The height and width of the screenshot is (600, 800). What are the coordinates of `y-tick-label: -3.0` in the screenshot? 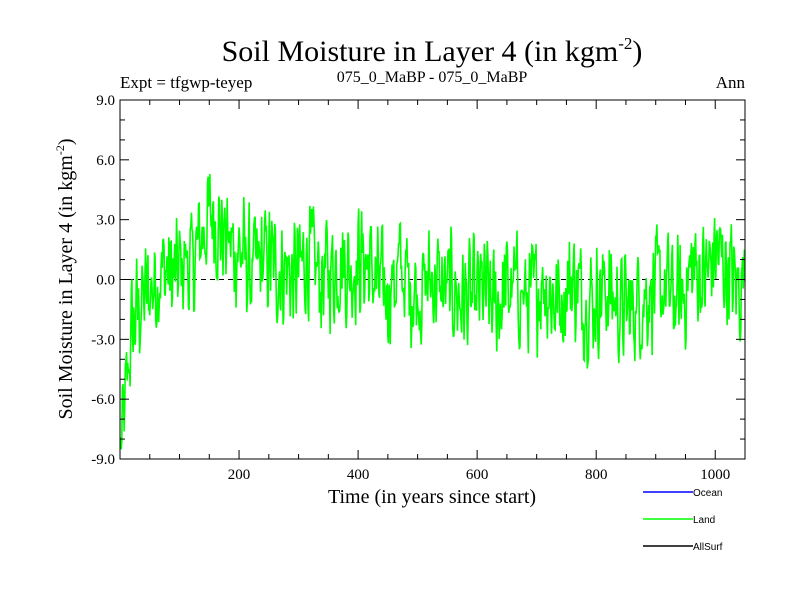 It's located at (103, 340).